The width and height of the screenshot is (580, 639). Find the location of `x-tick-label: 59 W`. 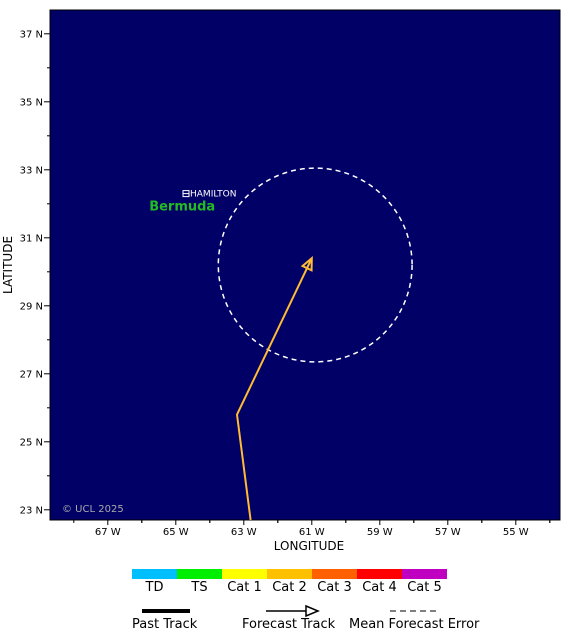

x-tick-label: 59 W is located at coordinates (380, 532).